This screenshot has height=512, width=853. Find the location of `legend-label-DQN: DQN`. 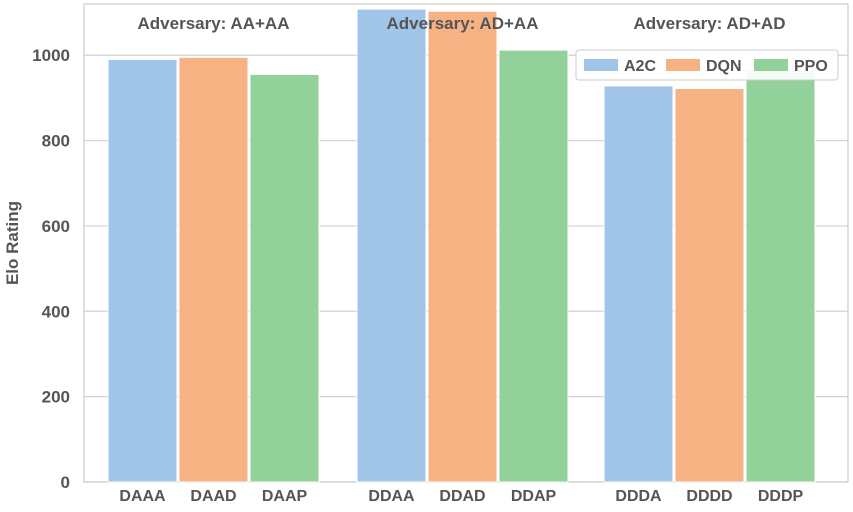

legend-label-DQN: DQN is located at coordinates (724, 66).